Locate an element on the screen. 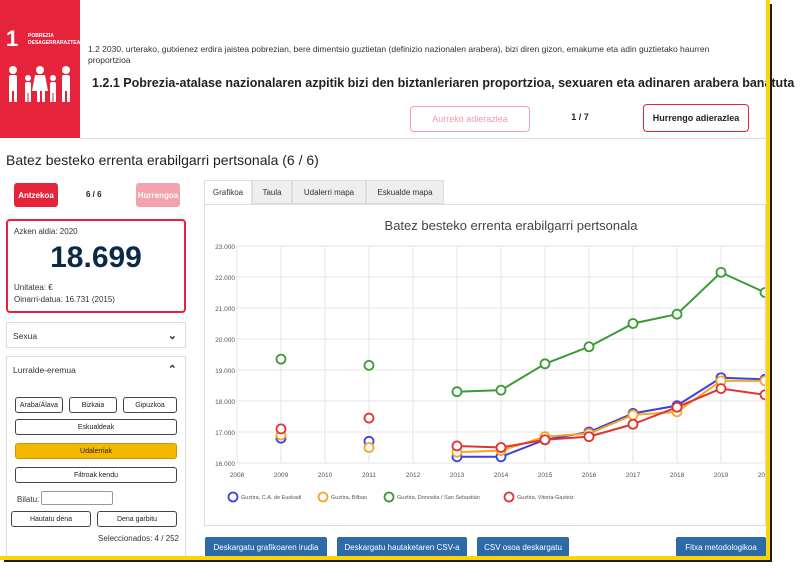 This screenshot has width=800, height=577. x-tick-label: 2016 is located at coordinates (589, 475).